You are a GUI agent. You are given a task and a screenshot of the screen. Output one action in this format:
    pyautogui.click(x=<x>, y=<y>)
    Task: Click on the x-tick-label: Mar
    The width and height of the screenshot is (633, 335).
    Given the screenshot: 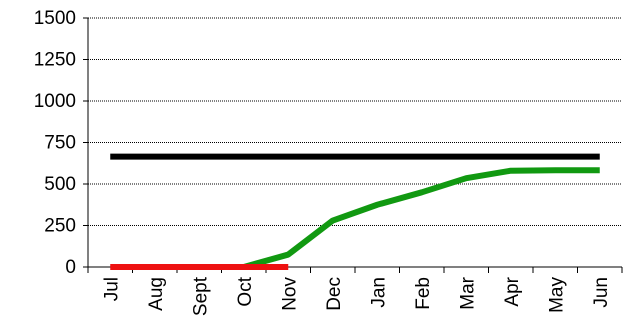 What is the action you would take?
    pyautogui.click(x=467, y=292)
    